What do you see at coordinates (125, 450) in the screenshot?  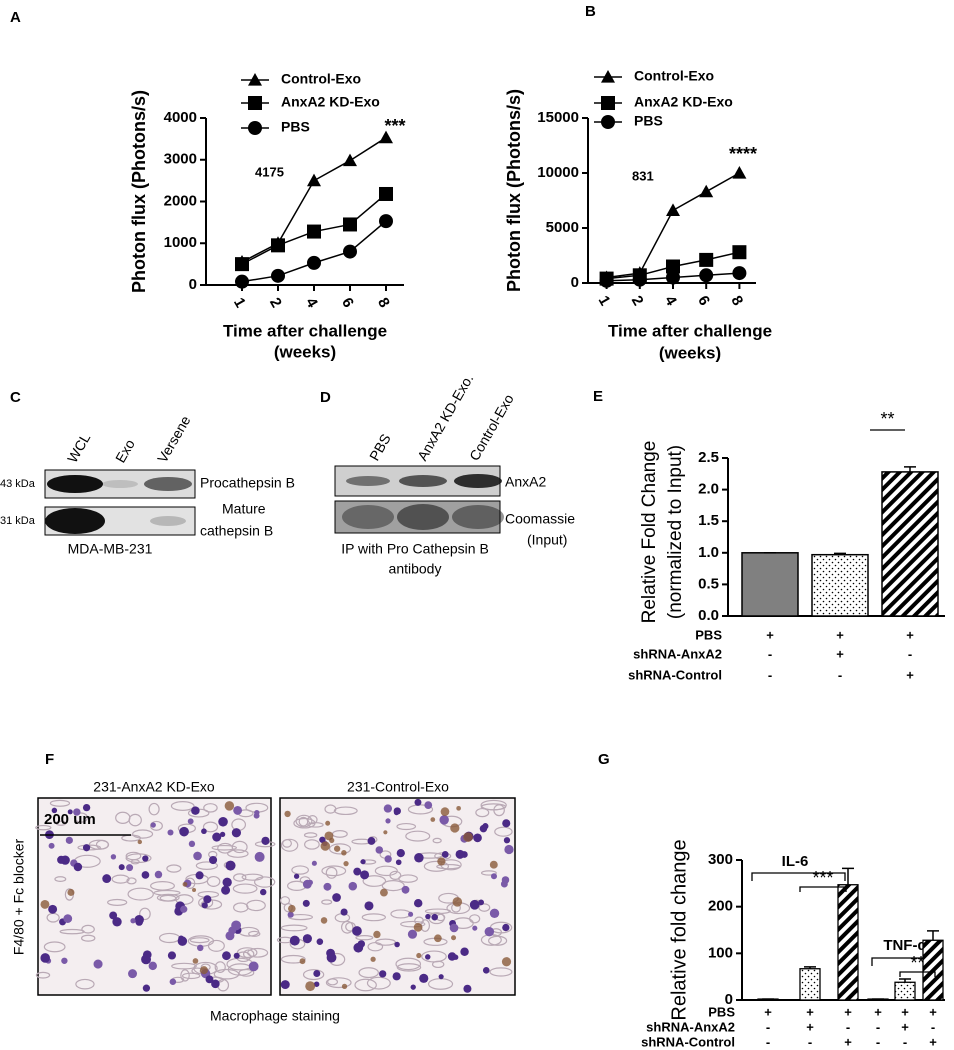 I see `lane-label: Exo` at bounding box center [125, 450].